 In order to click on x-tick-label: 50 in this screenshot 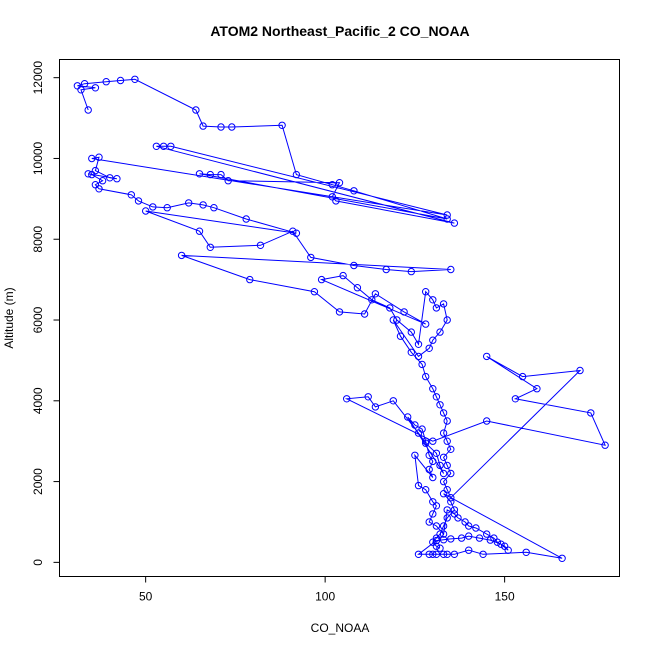, I will do `click(146, 597)`.